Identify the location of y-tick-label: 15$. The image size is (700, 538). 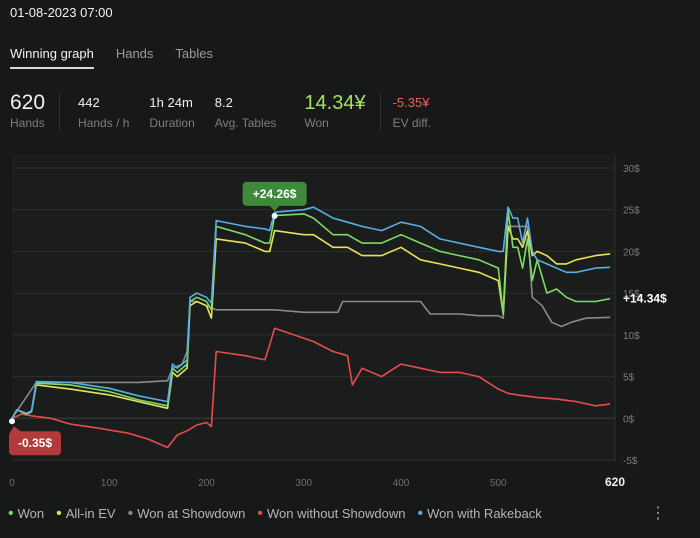
(631, 294).